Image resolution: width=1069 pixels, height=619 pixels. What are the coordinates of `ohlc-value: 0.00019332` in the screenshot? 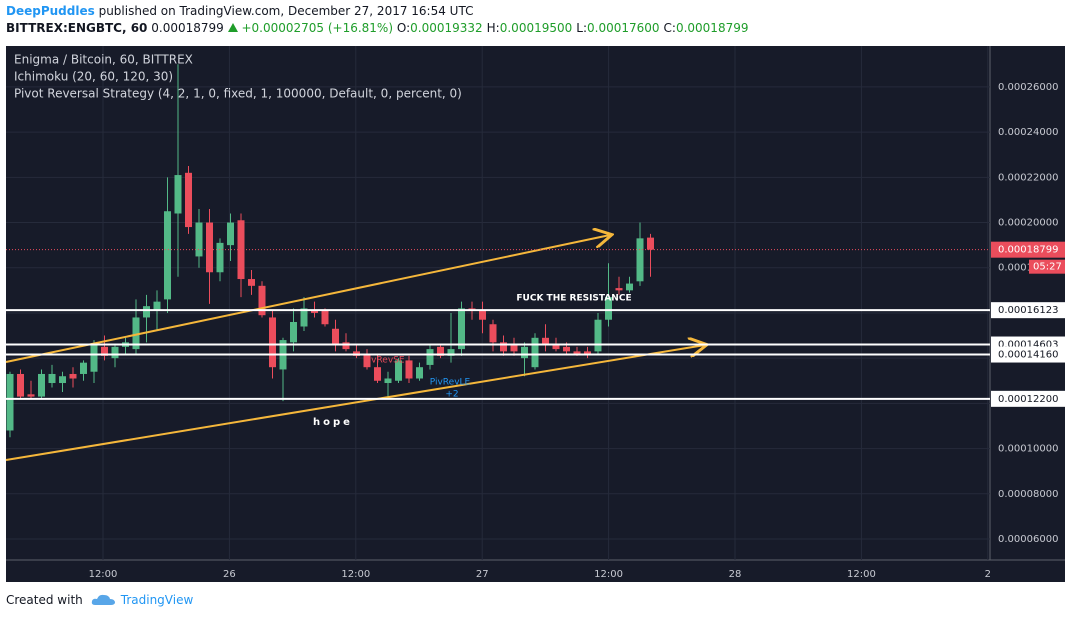 It's located at (446, 28).